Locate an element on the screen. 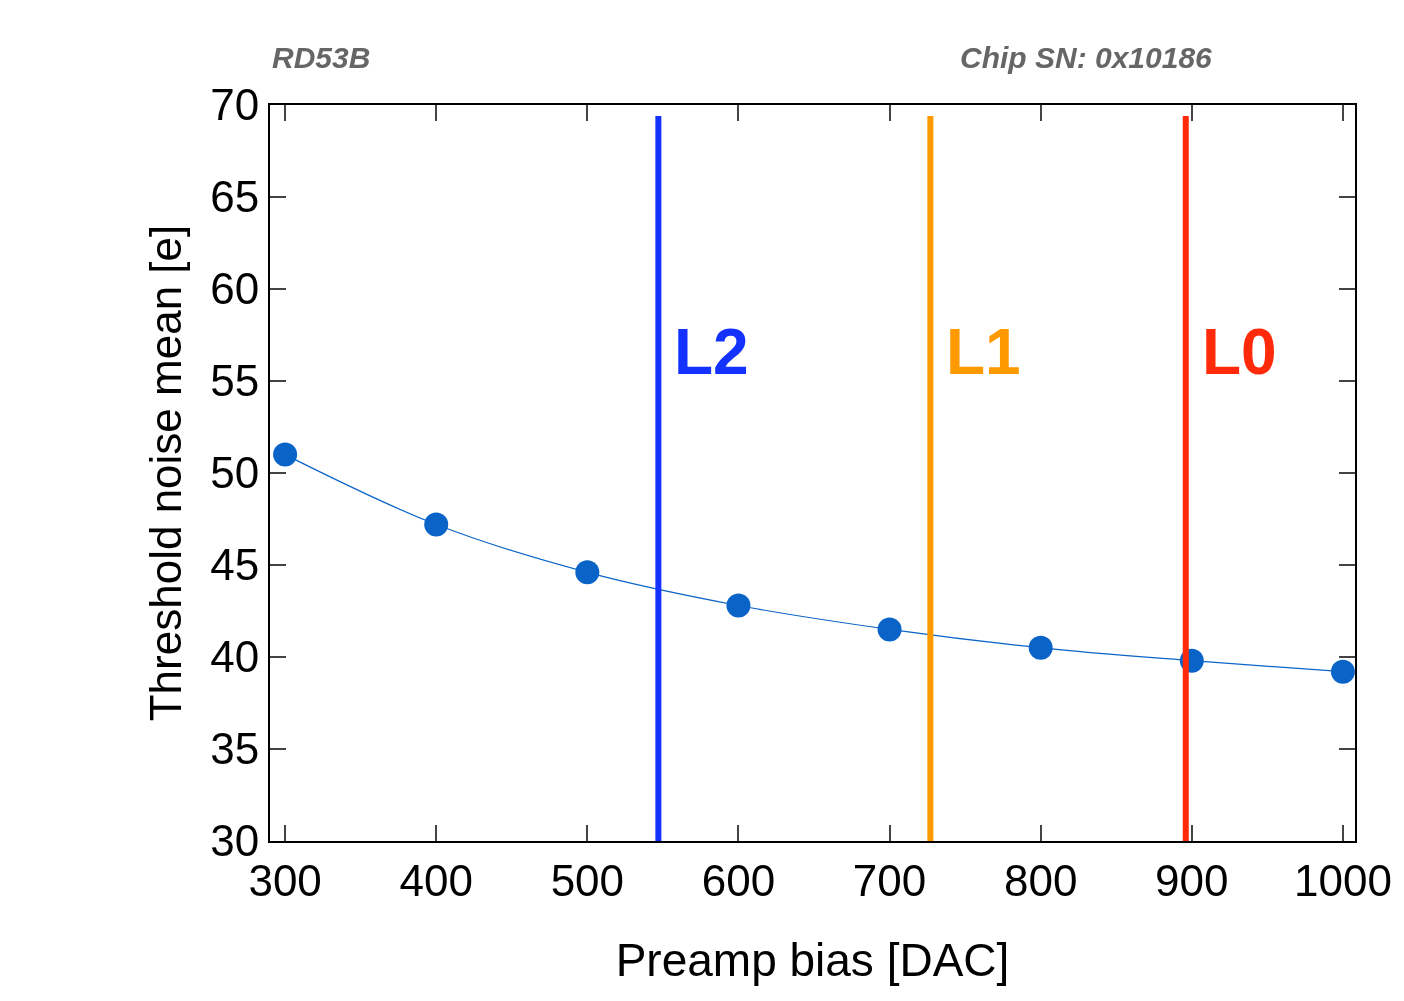  text: Chip SN: 0x10186 is located at coordinates (1086, 57).